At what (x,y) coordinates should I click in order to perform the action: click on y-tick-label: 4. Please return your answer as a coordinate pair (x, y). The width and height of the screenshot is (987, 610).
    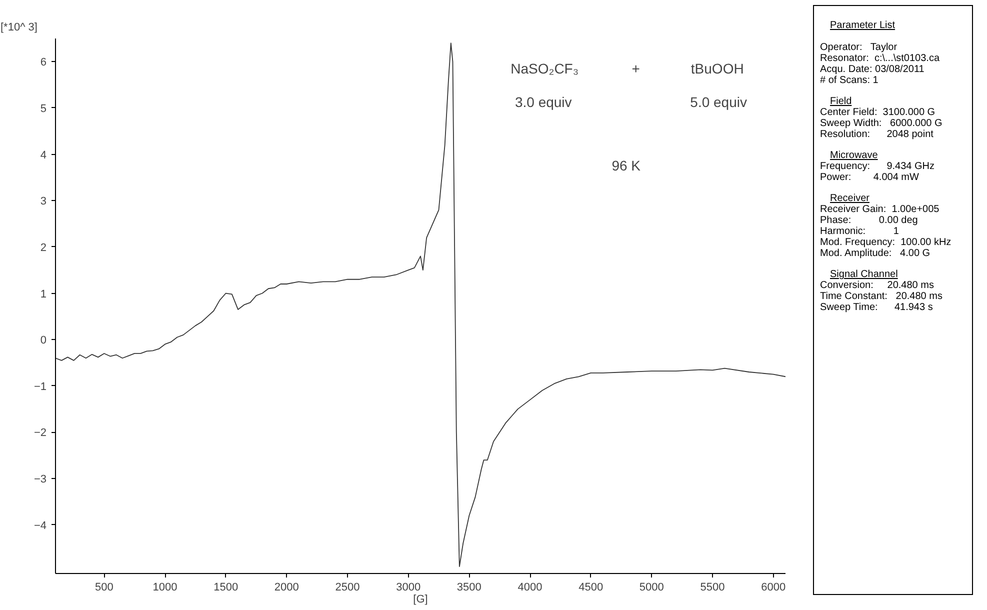
    Looking at the image, I should click on (43, 155).